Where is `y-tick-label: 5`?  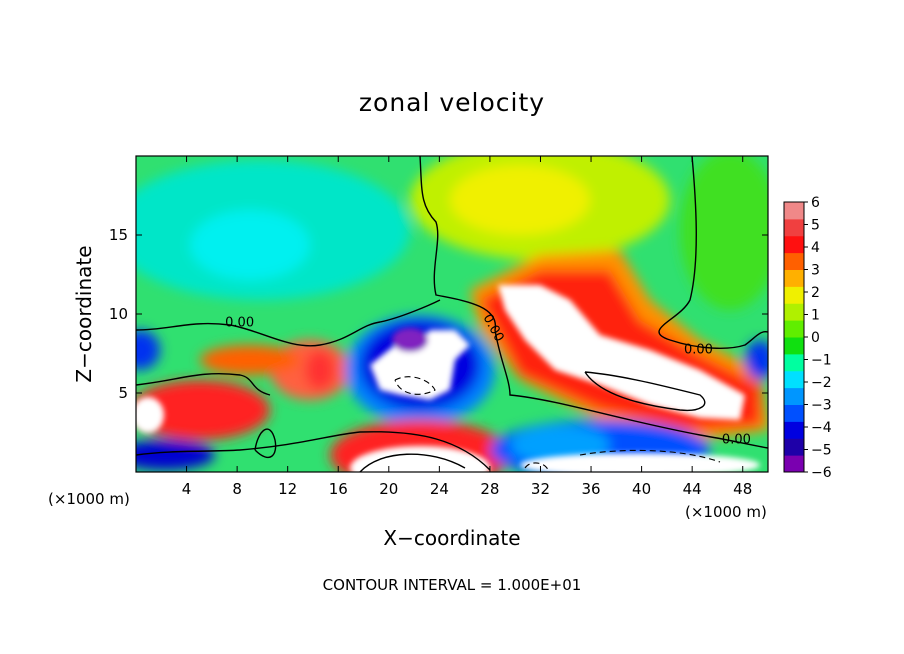
y-tick-label: 5 is located at coordinates (123, 393).